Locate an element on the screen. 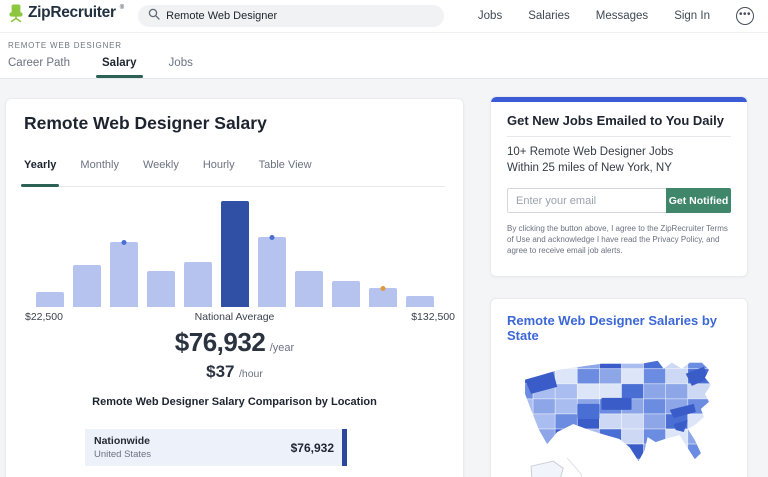 The height and width of the screenshot is (477, 768). tab-hourly: Hourly is located at coordinates (218, 165).